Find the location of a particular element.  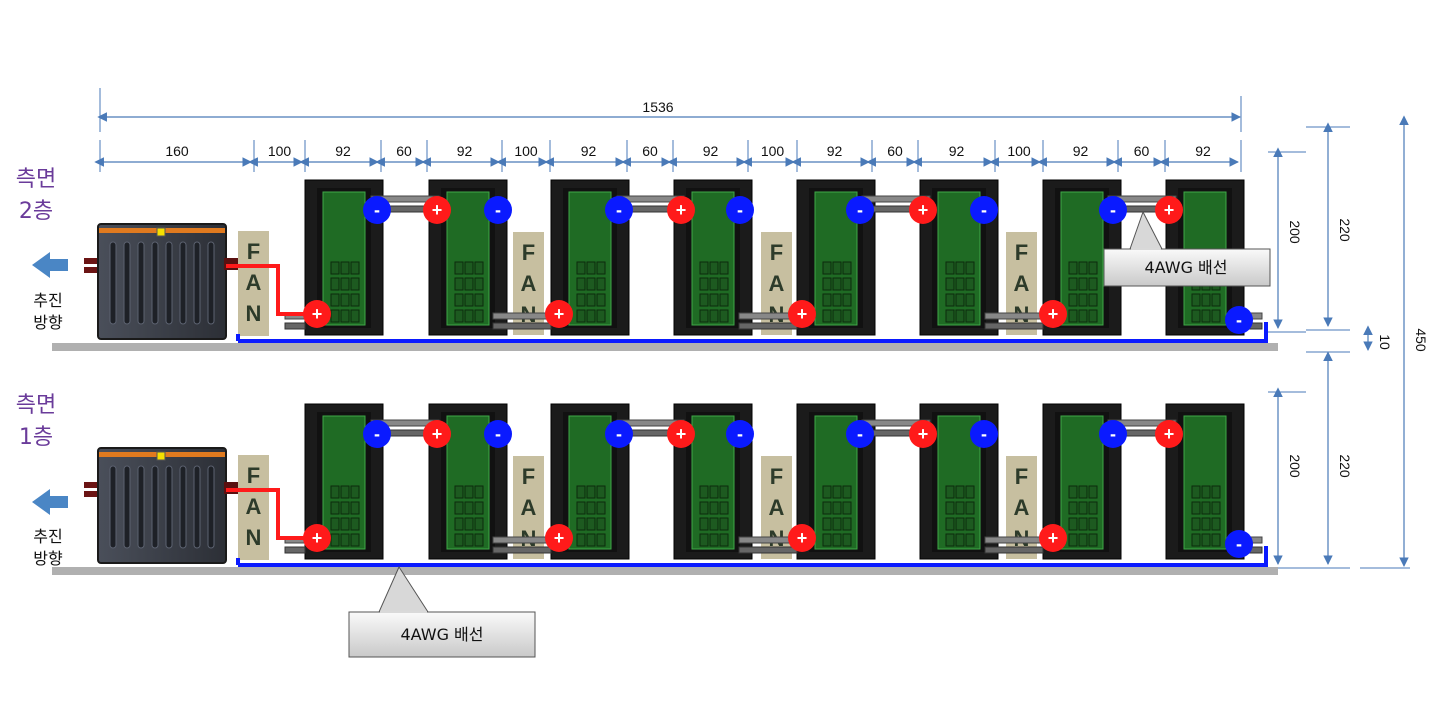

direction-group-lower: 추진 방향 is located at coordinates (50, 528).